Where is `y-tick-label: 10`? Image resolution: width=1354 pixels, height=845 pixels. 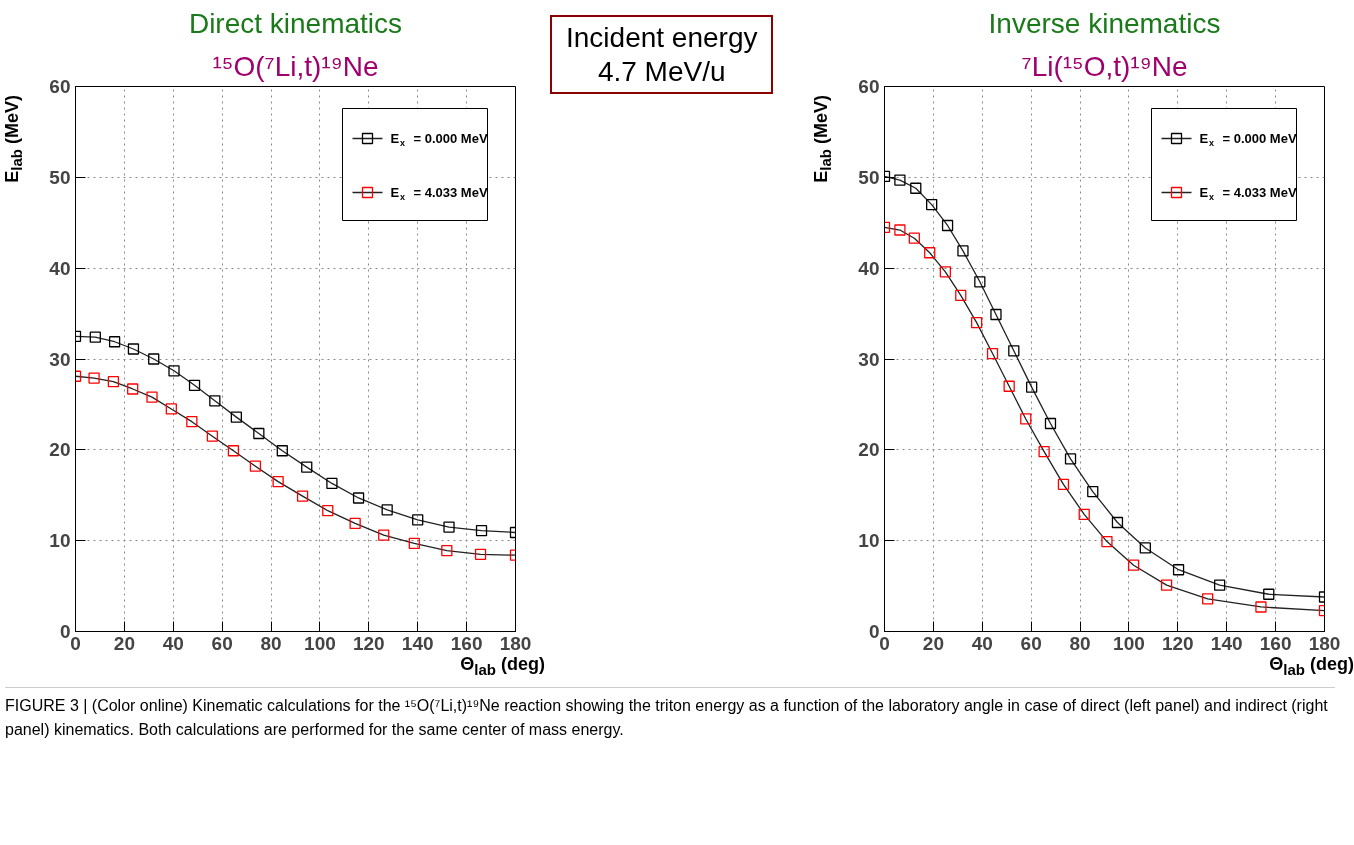 y-tick-label: 10 is located at coordinates (60, 541).